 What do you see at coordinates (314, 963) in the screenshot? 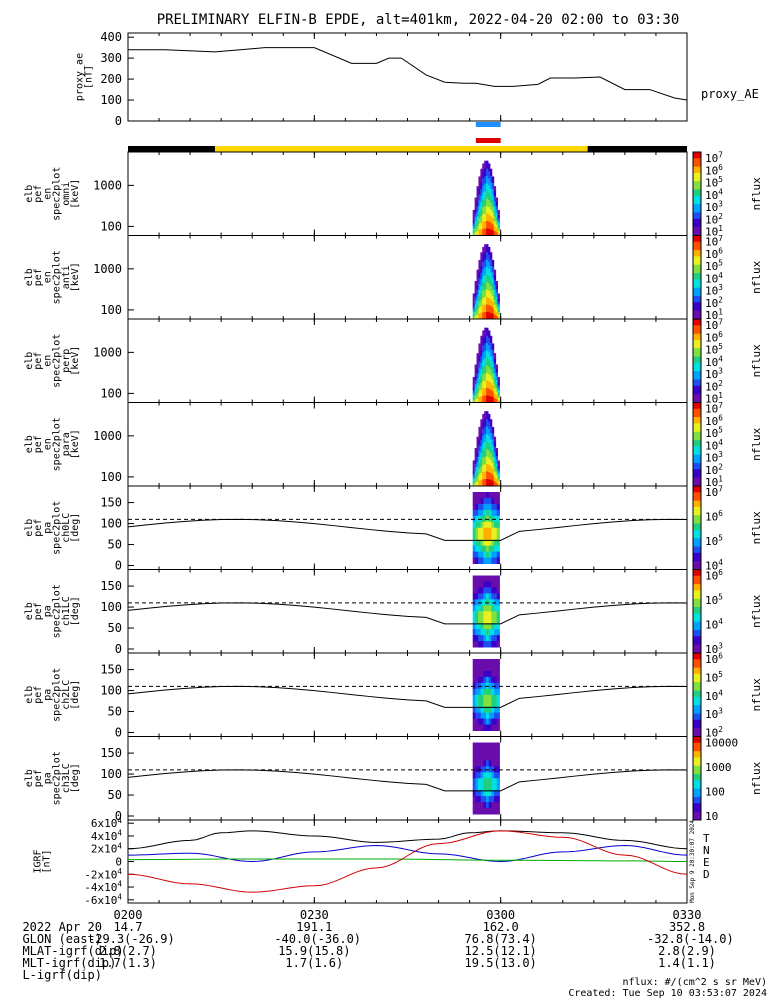
I see `footer-value: 1.7(1.6)` at bounding box center [314, 963].